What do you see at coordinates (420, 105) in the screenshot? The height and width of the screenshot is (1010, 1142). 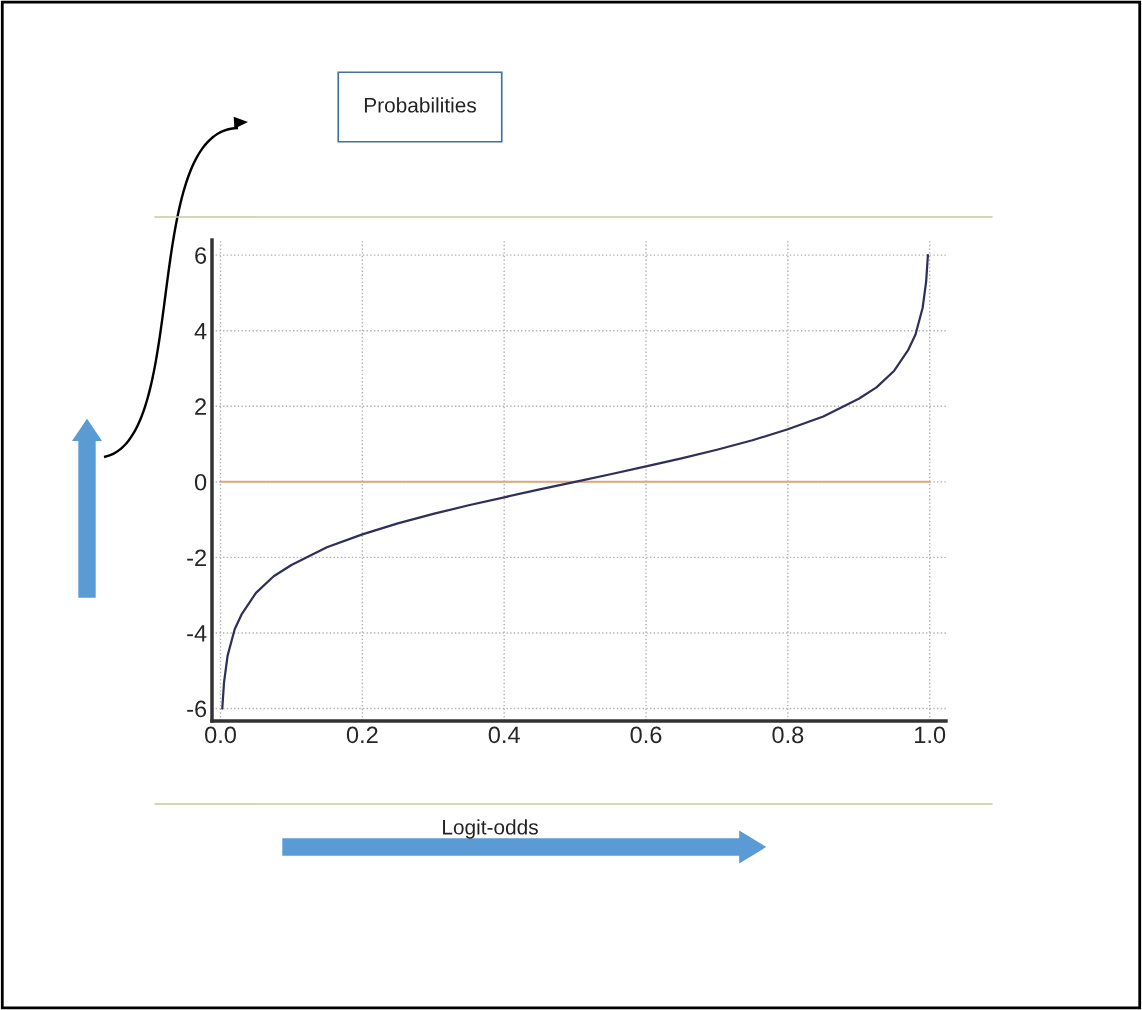 I see `text: Probabilities` at bounding box center [420, 105].